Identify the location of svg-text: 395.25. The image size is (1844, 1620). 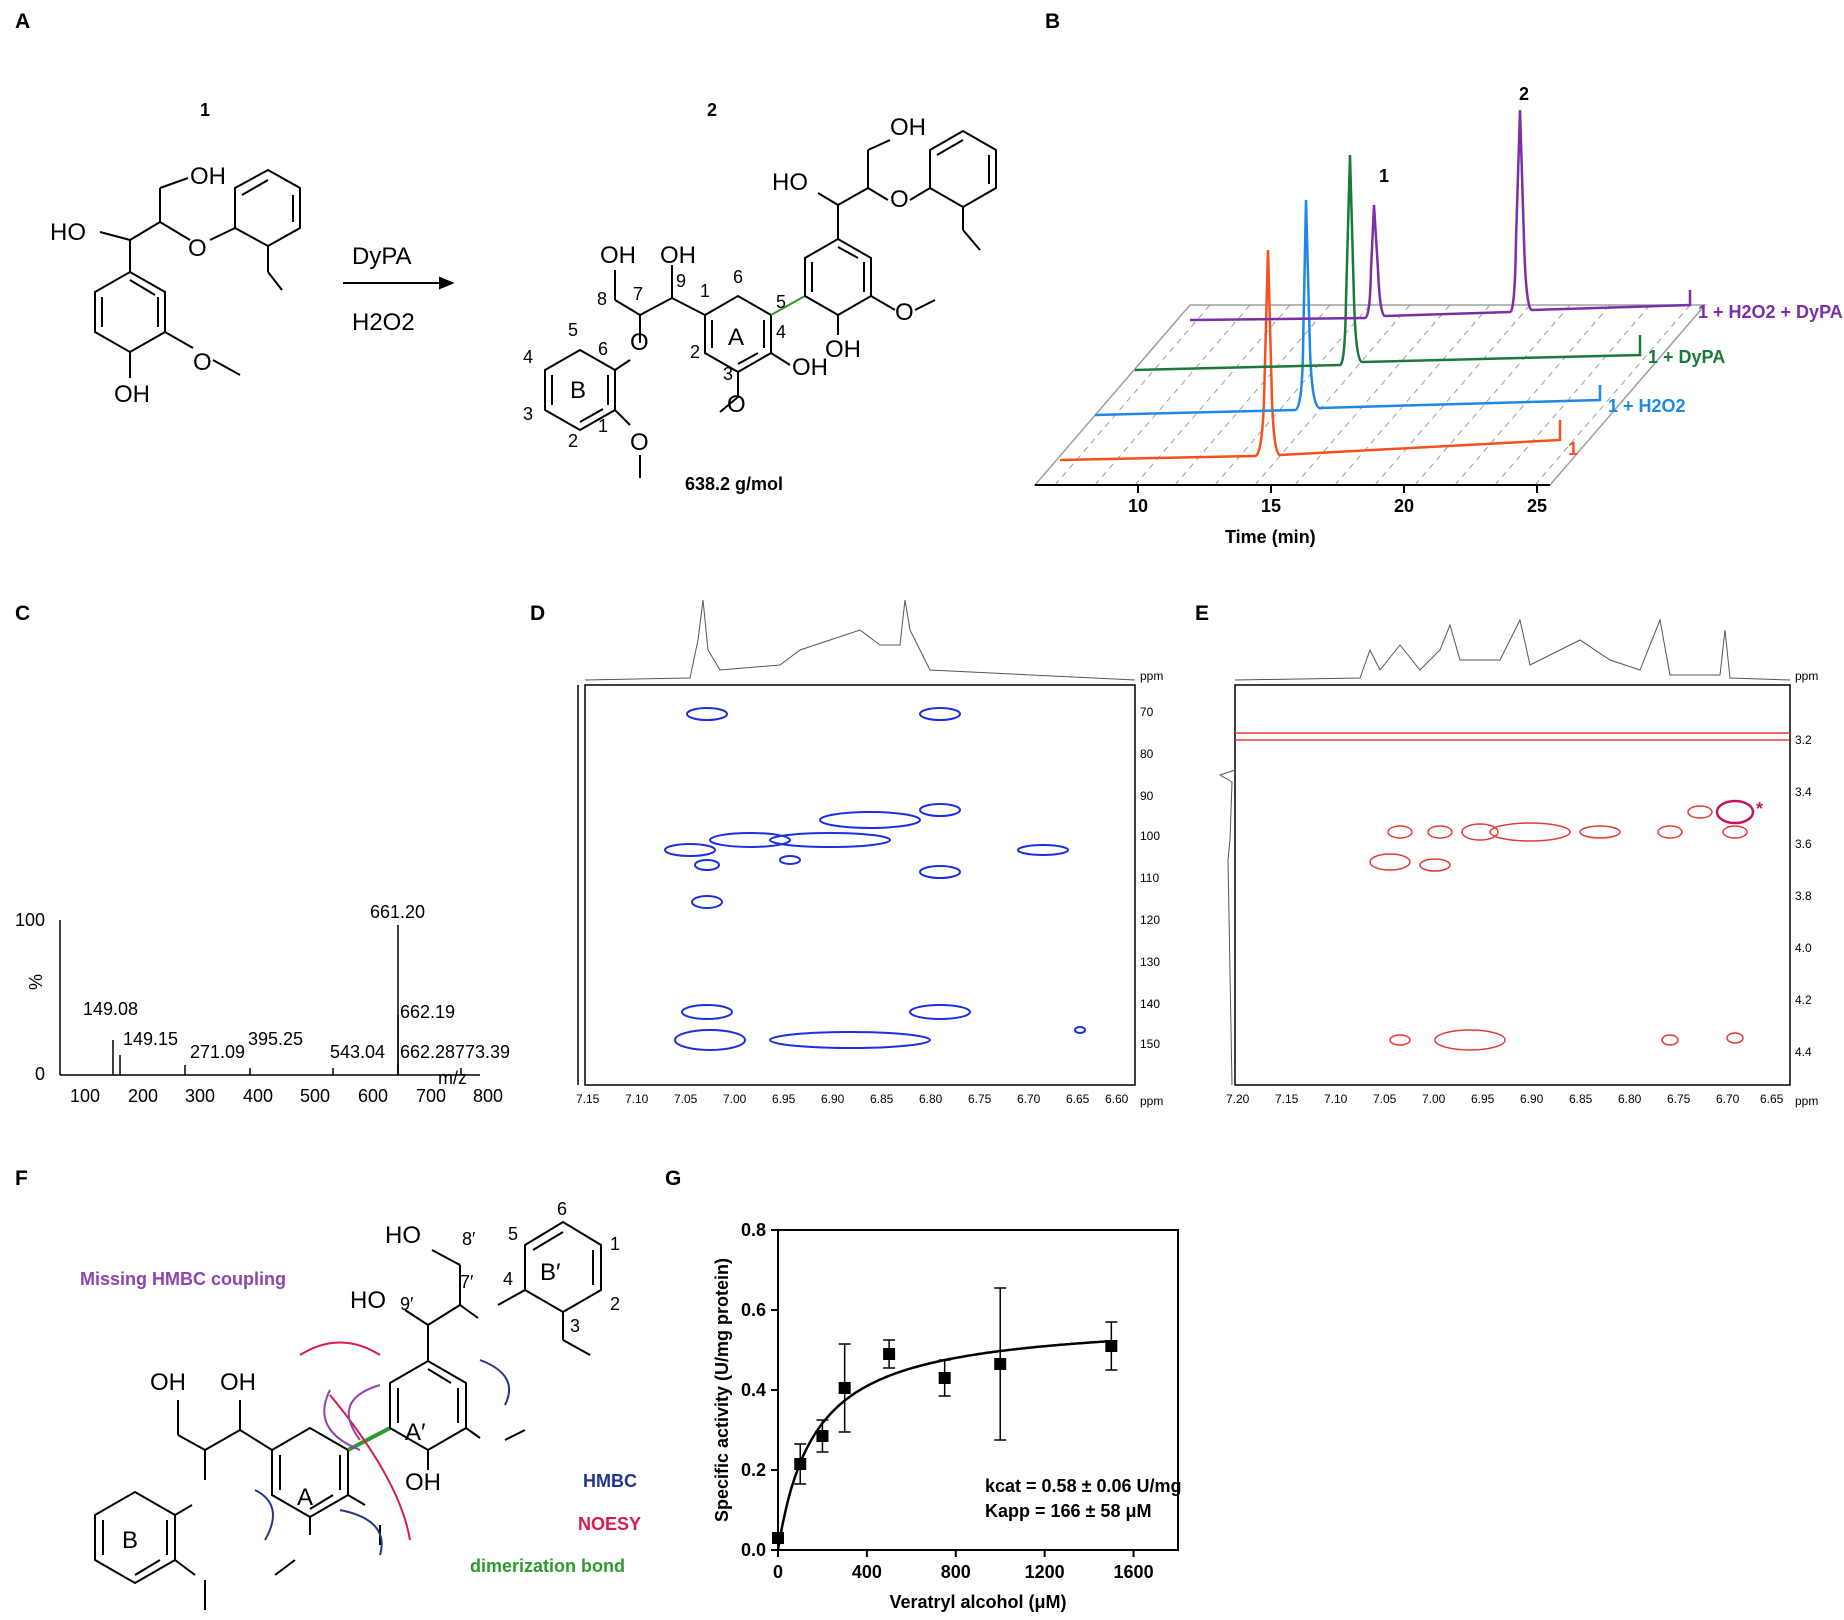
(275, 1039).